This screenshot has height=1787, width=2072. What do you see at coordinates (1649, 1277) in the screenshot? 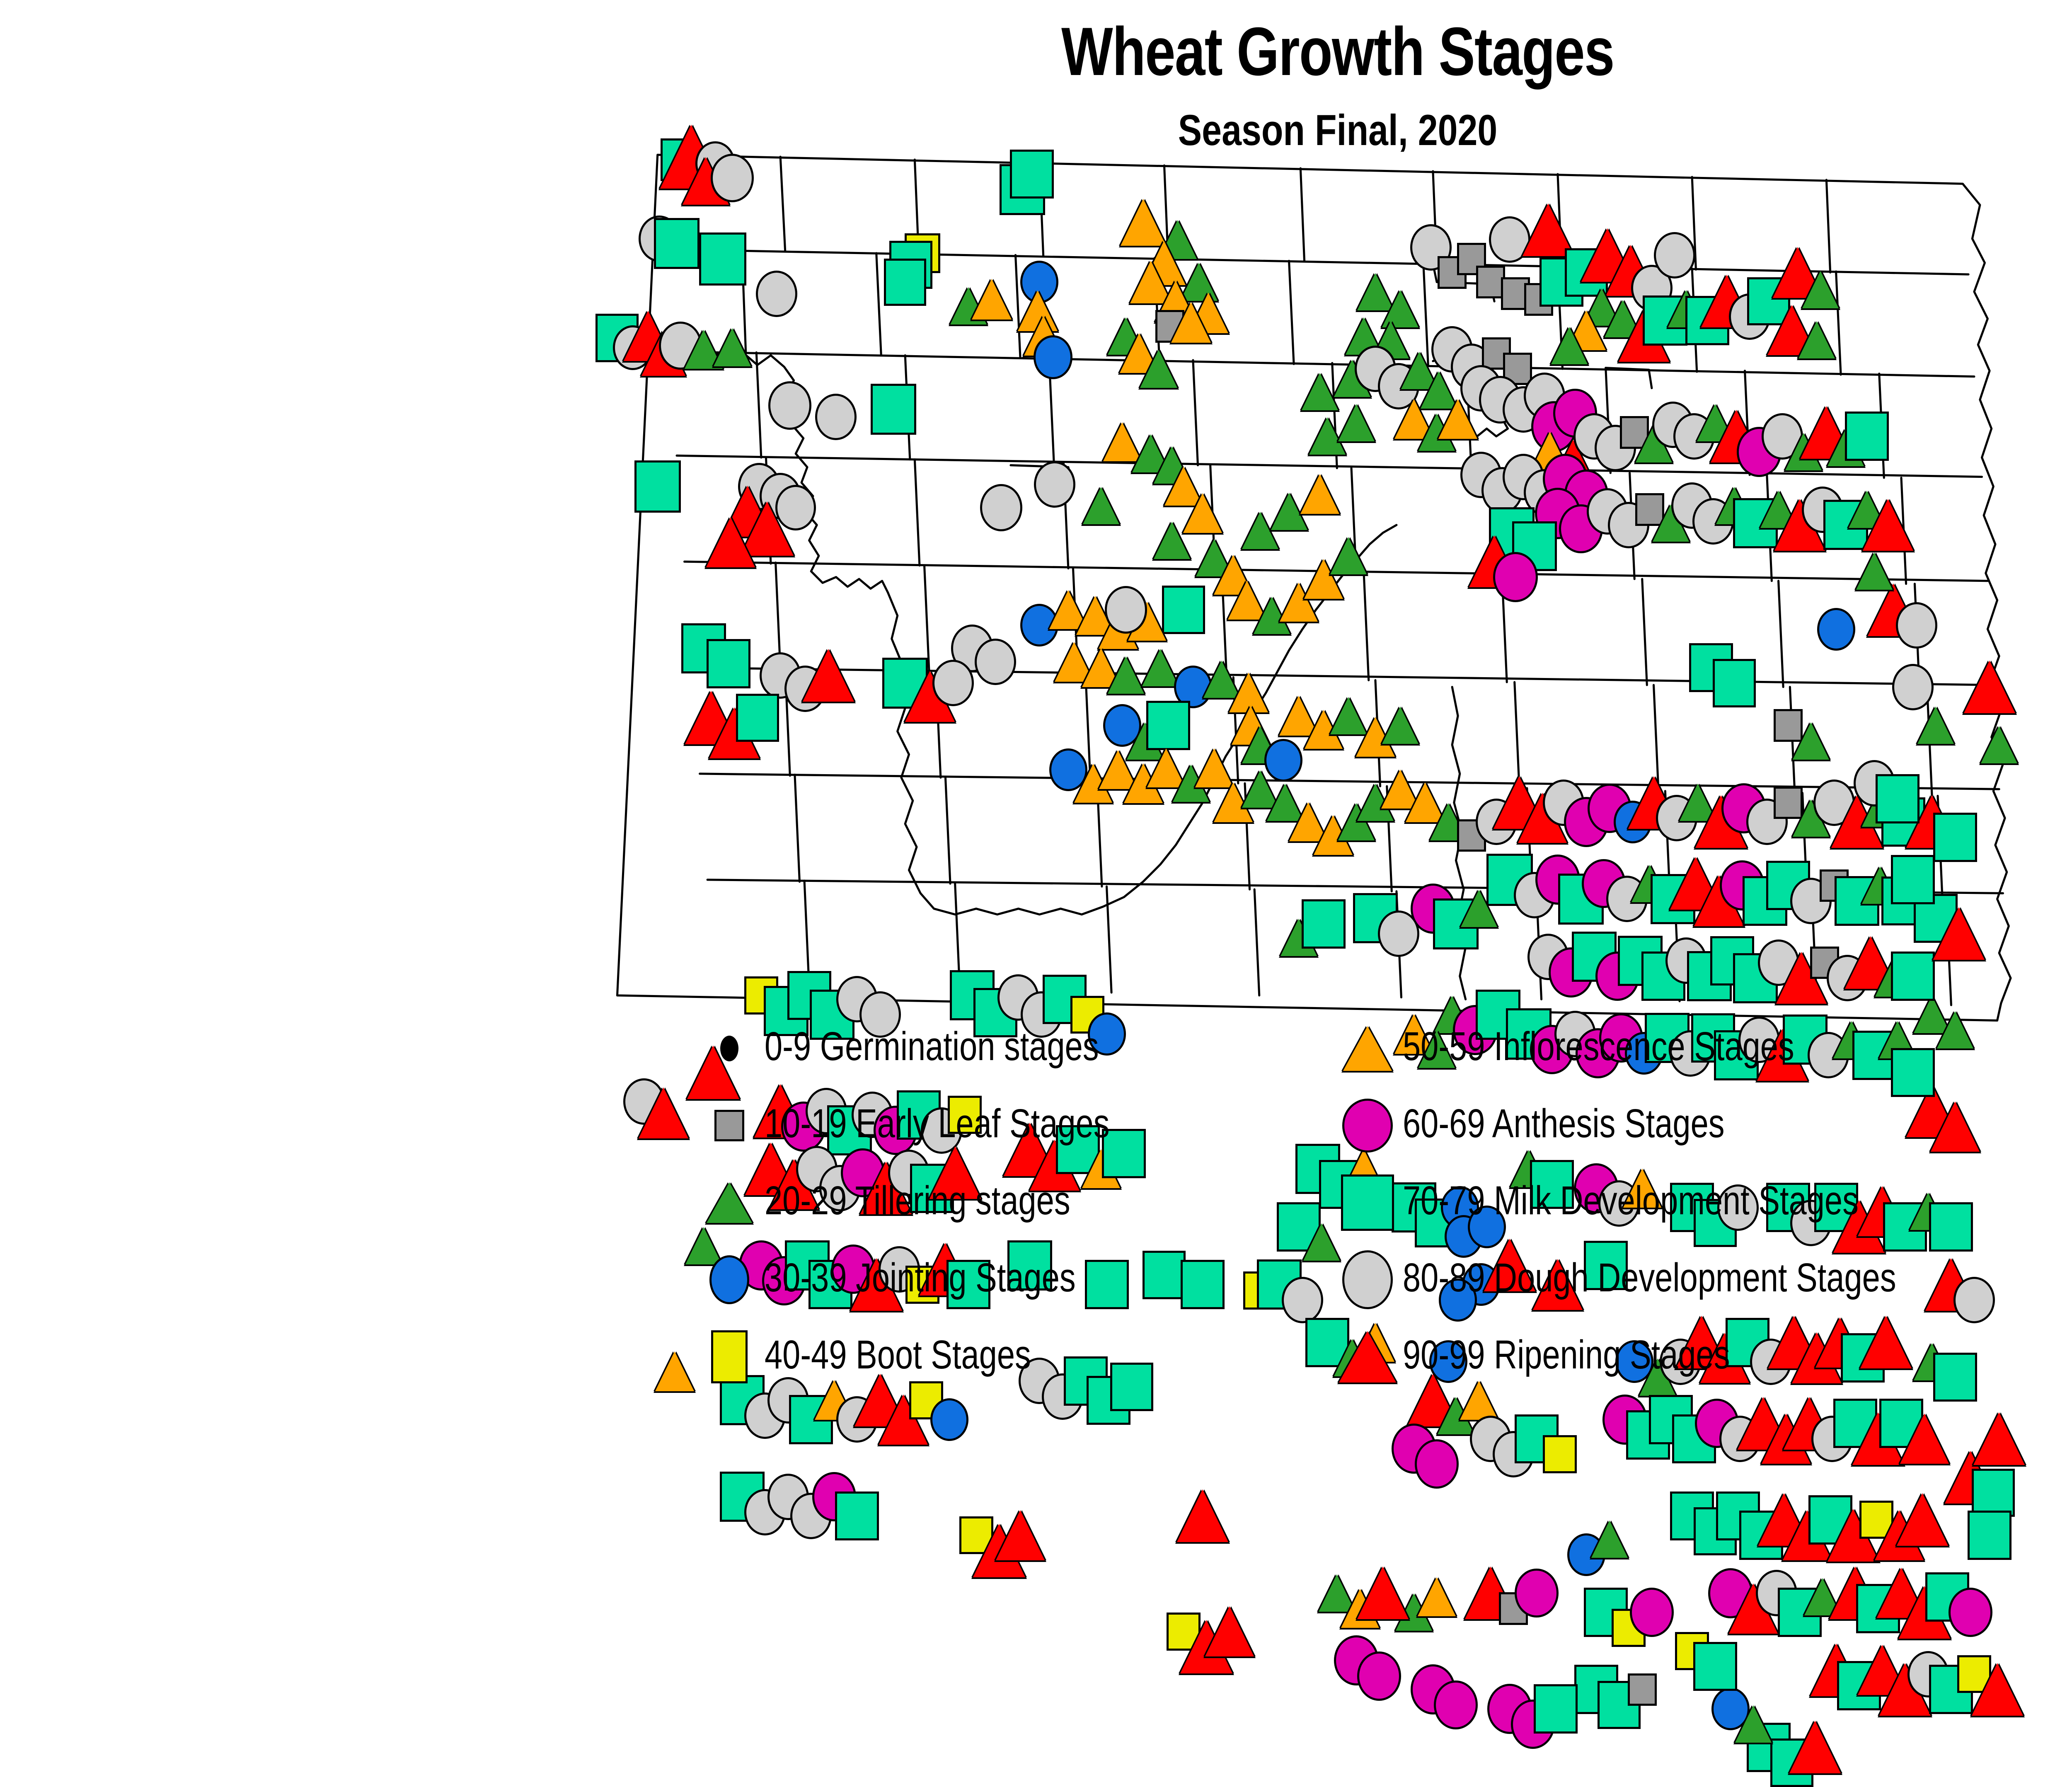
I see `legend-label-g80: 80-89 Dough Development Stages` at bounding box center [1649, 1277].